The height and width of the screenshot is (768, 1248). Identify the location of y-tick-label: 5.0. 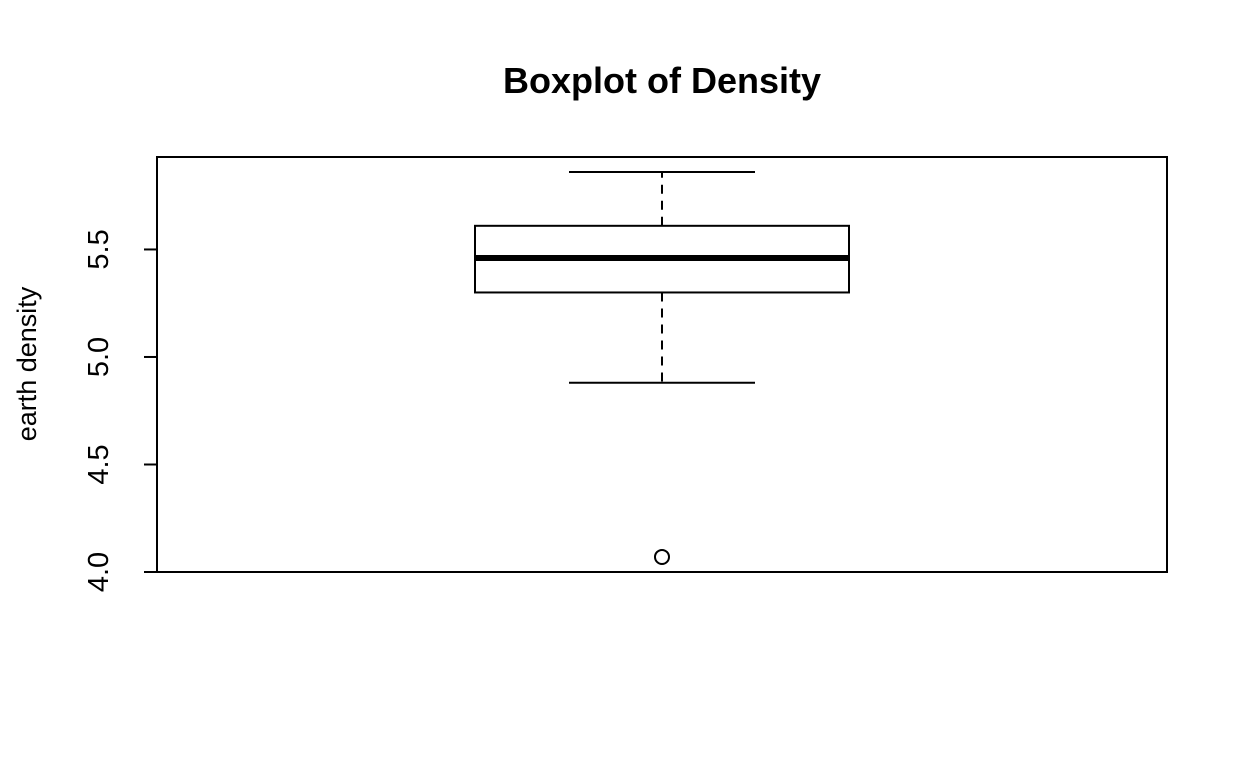
(99, 357).